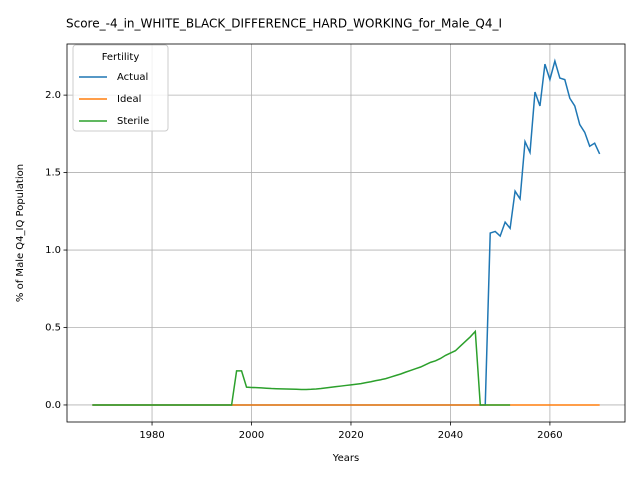  Describe the element at coordinates (20, 233) in the screenshot. I see `y-axis-label: % of Male Q4_IQ Population` at that location.